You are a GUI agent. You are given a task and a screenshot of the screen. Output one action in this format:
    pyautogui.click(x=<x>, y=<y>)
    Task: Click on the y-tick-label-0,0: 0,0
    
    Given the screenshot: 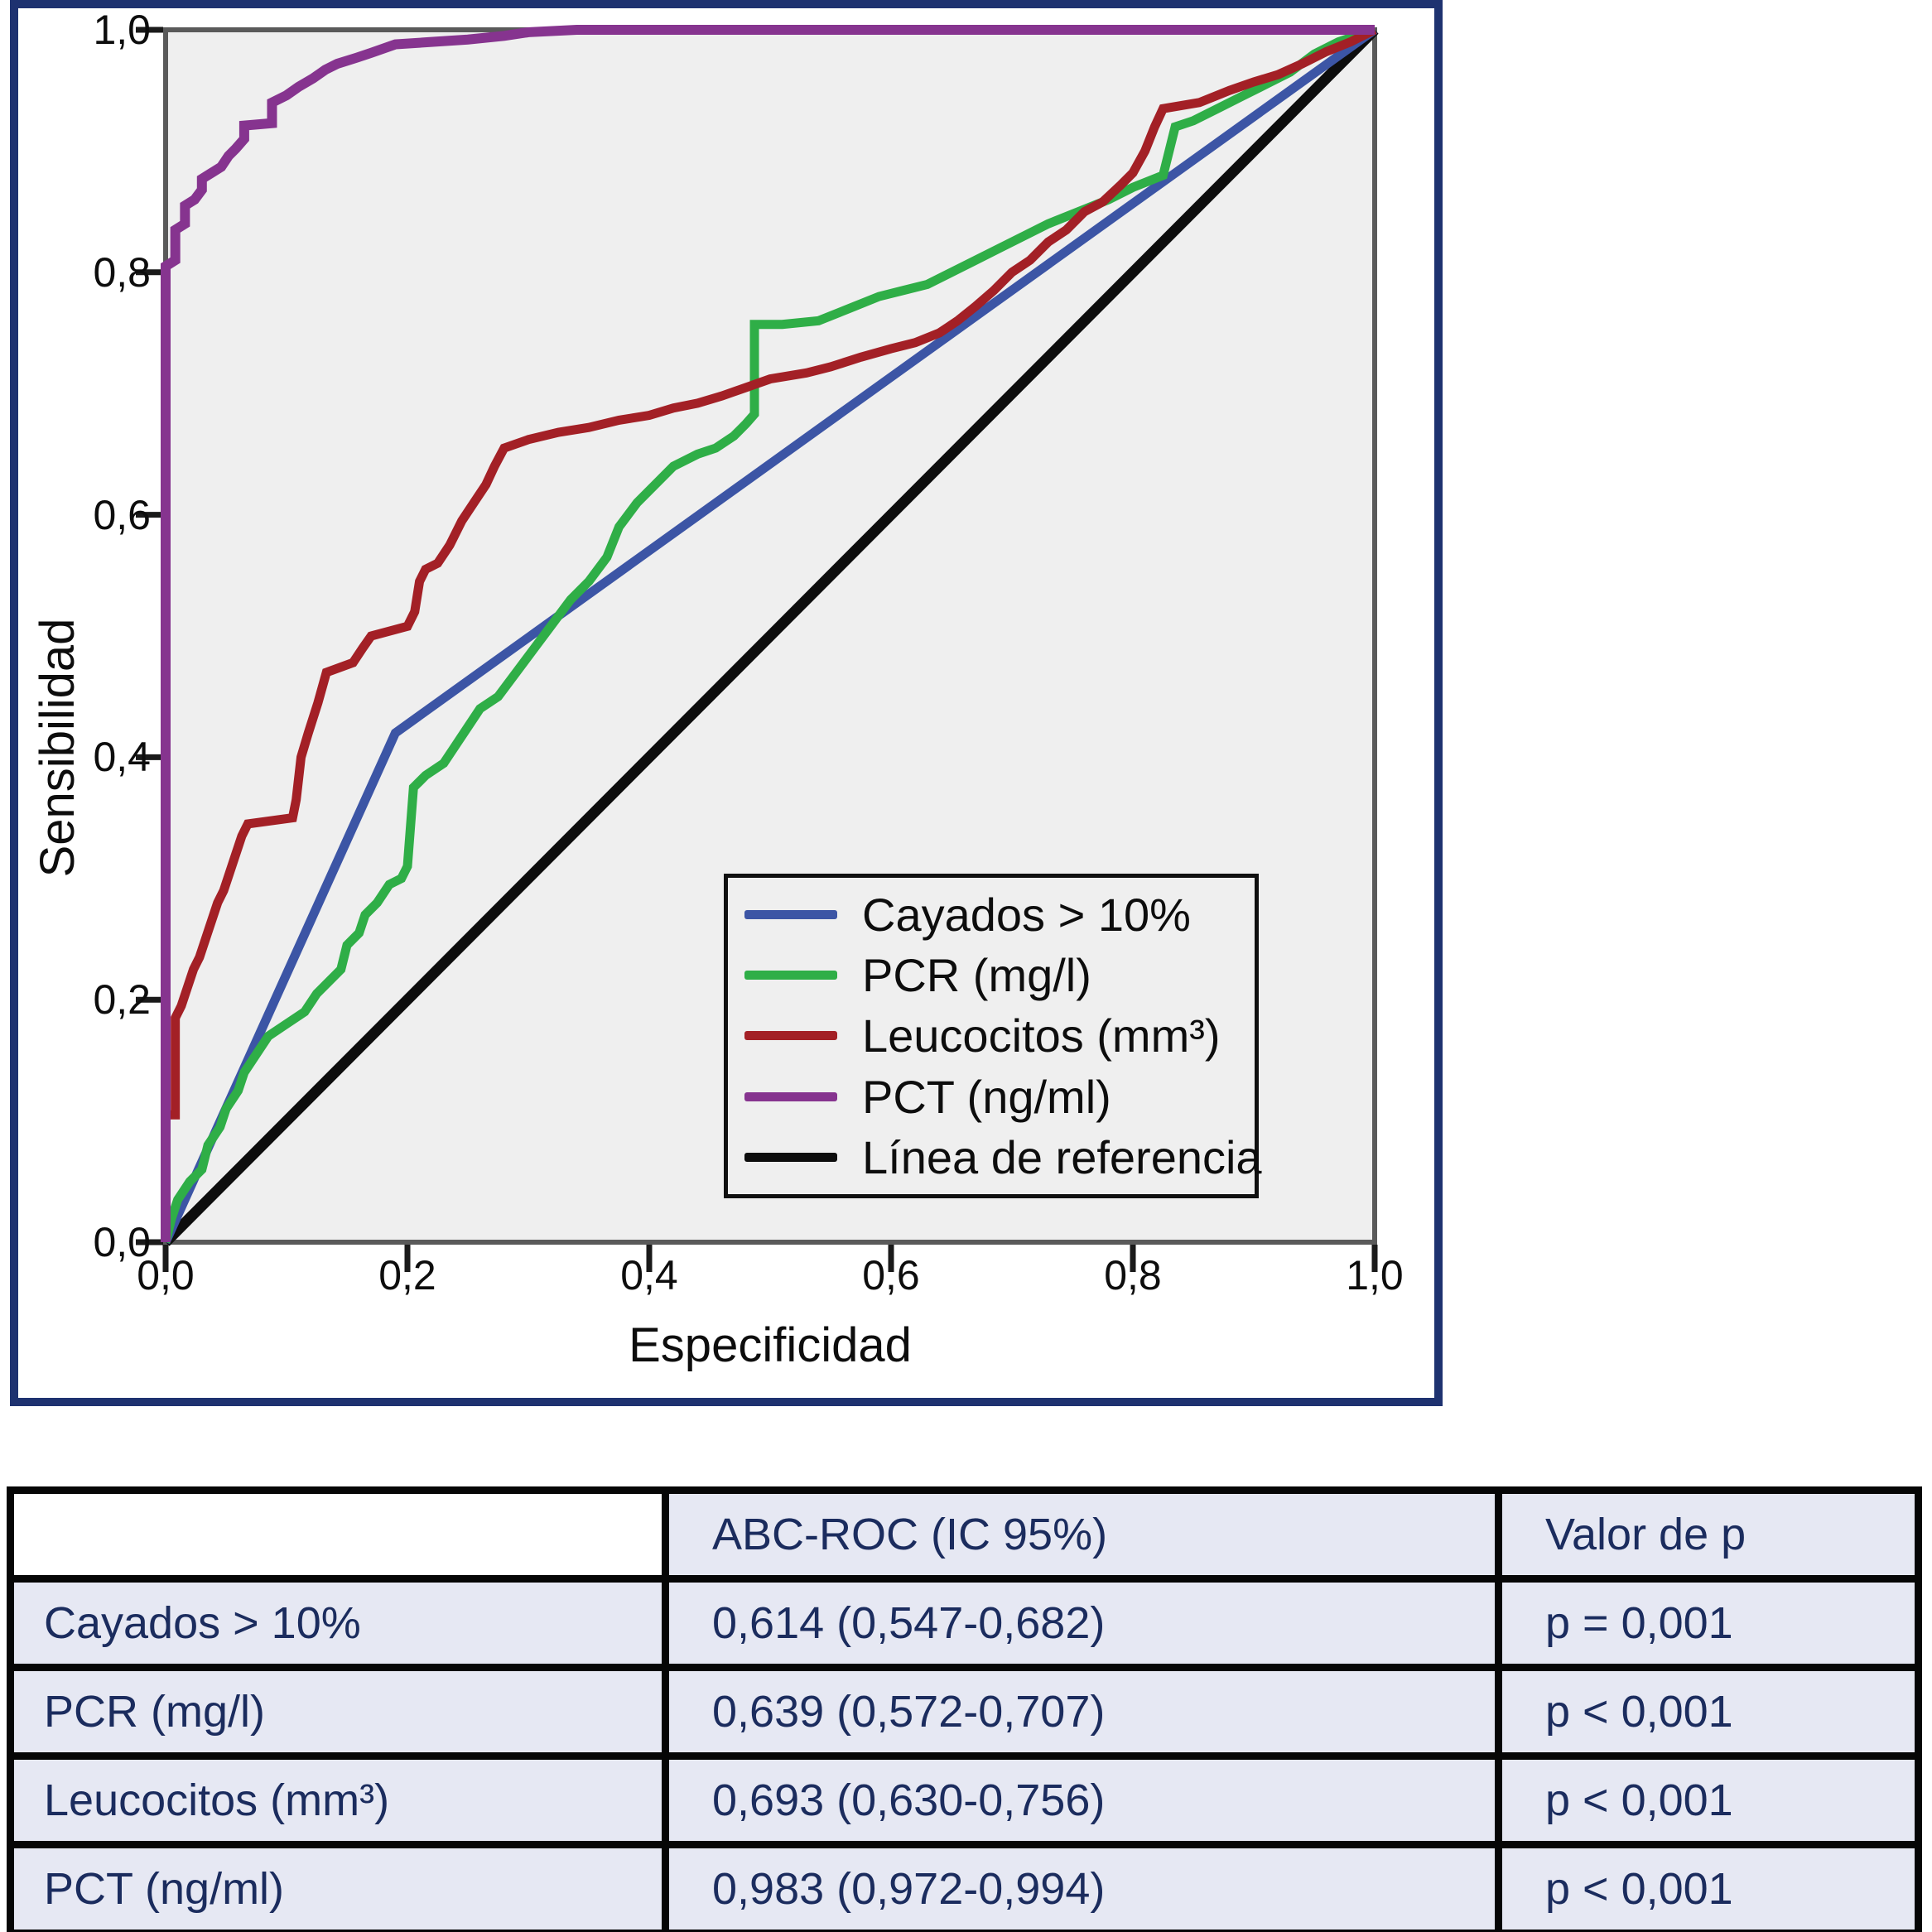 What is the action you would take?
    pyautogui.click(x=122, y=1242)
    